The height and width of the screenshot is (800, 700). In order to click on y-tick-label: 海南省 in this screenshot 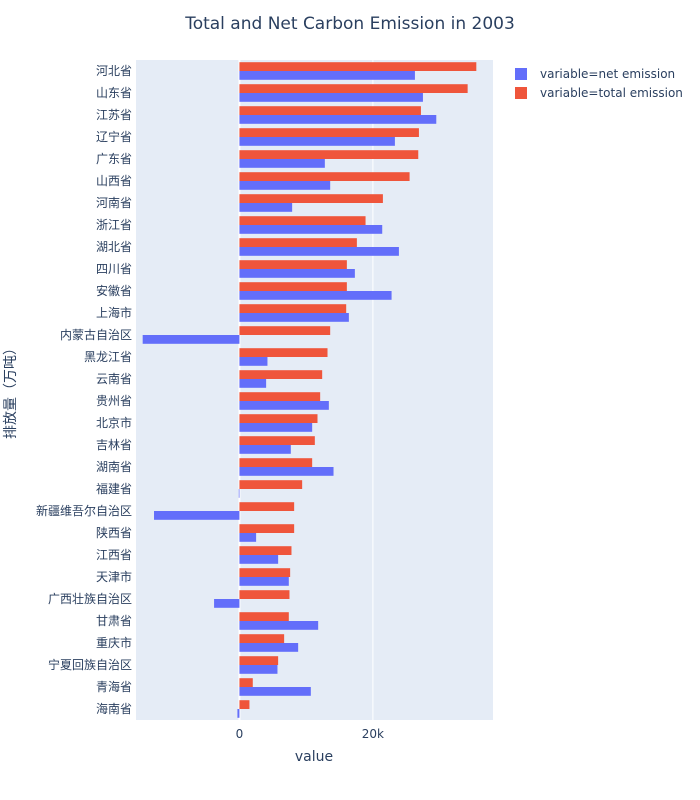, I will do `click(114, 708)`.